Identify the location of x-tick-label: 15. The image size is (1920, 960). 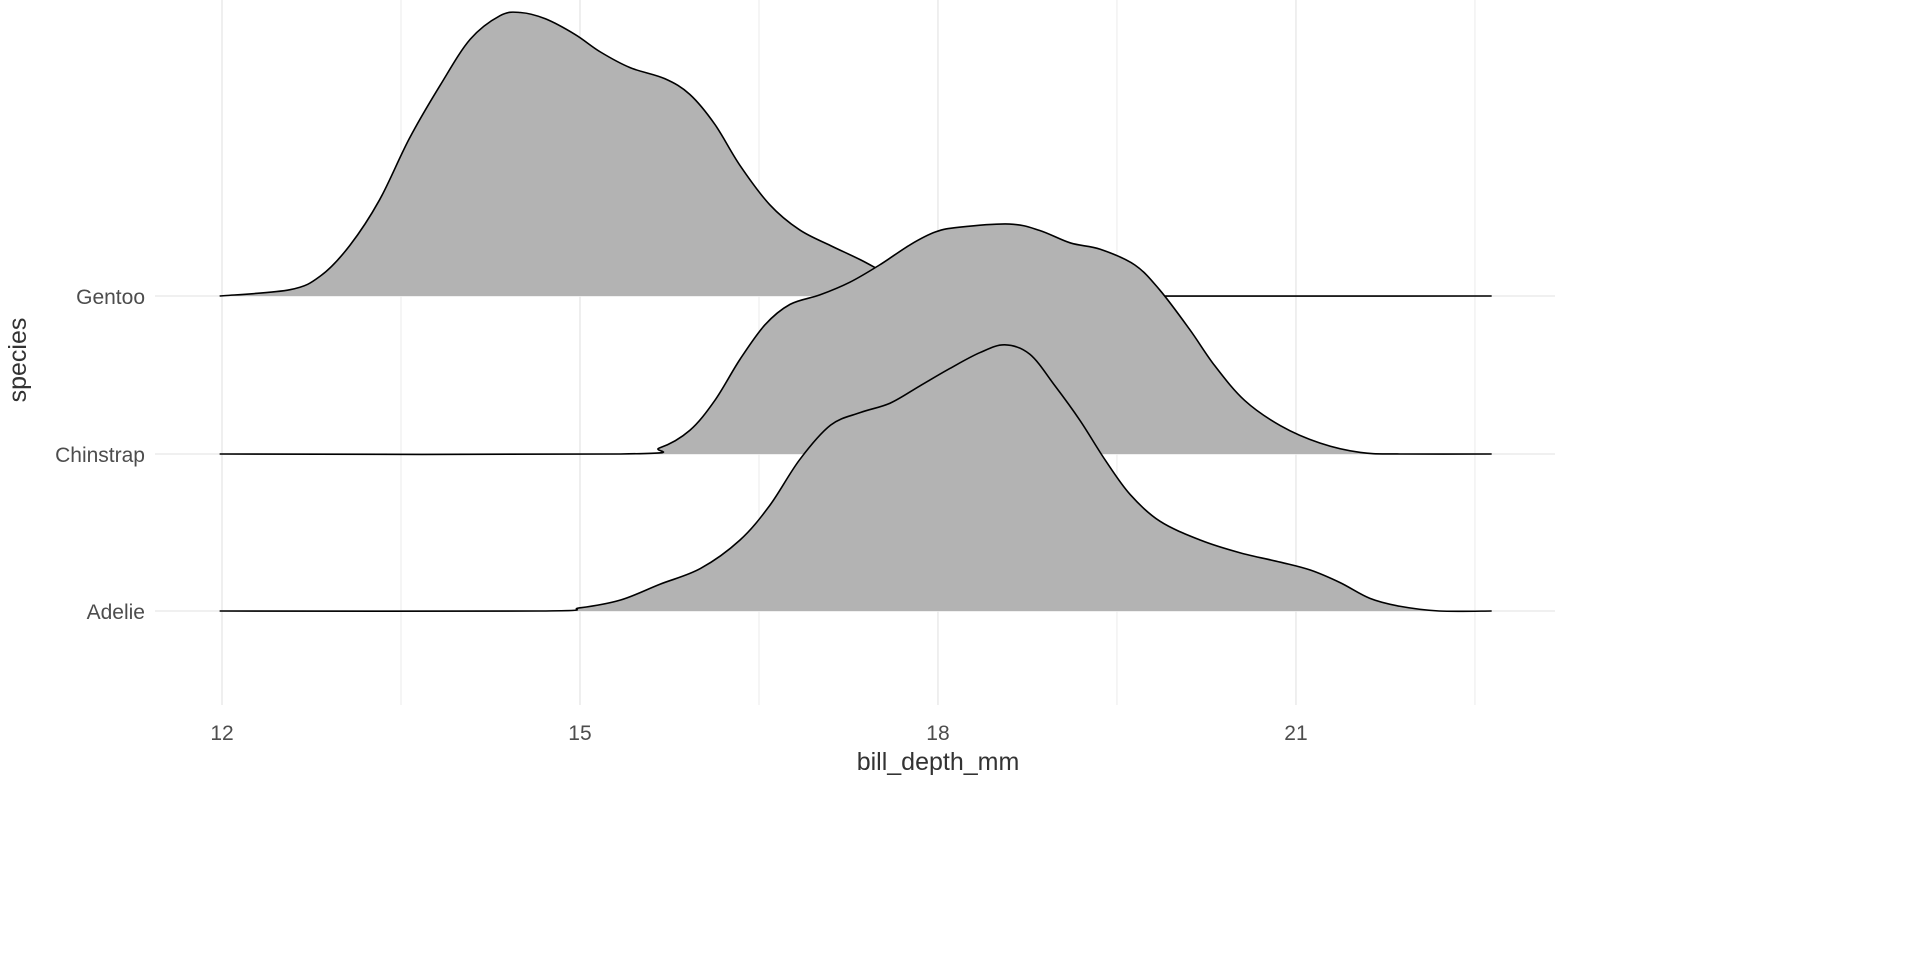
(579, 733).